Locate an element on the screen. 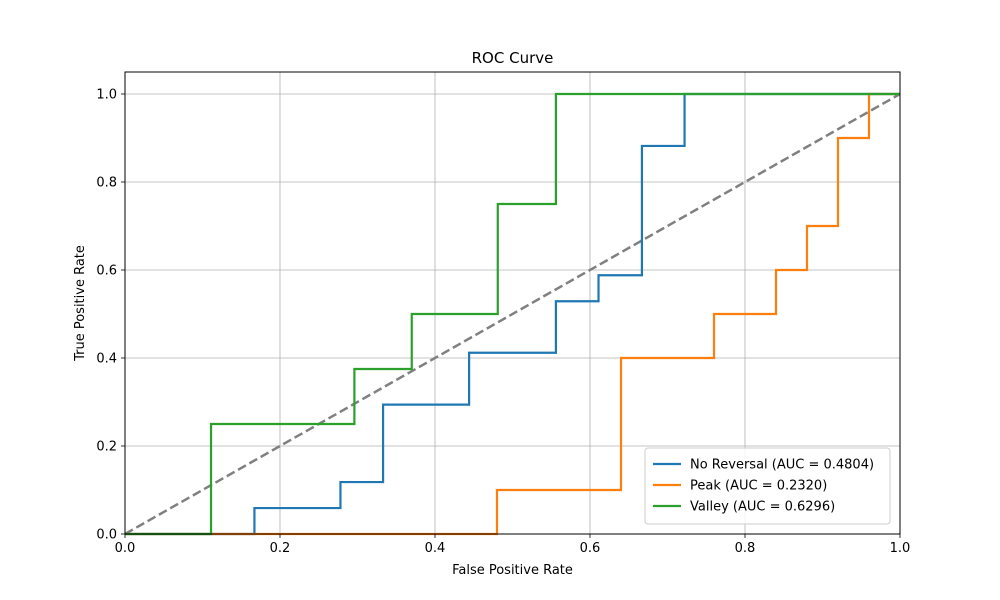  y-axis-ticks: 0.0 0.2 0.4 0.6 0.8 1.0 is located at coordinates (110, 315).